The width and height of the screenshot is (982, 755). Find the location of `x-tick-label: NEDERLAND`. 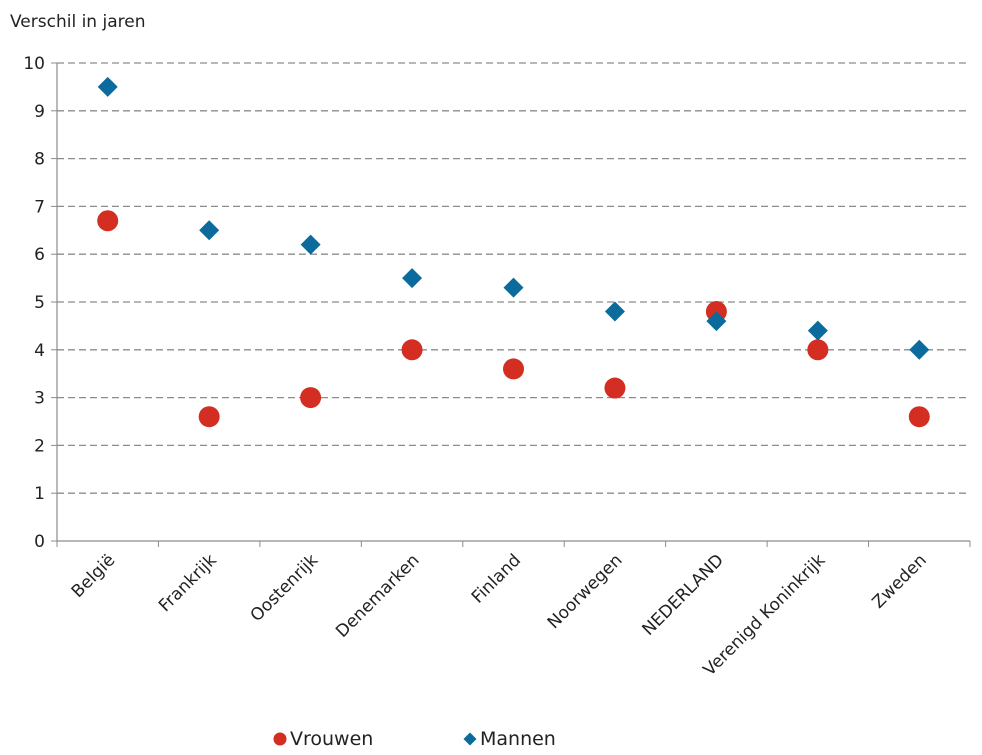

x-tick-label: NEDERLAND is located at coordinates (683, 594).